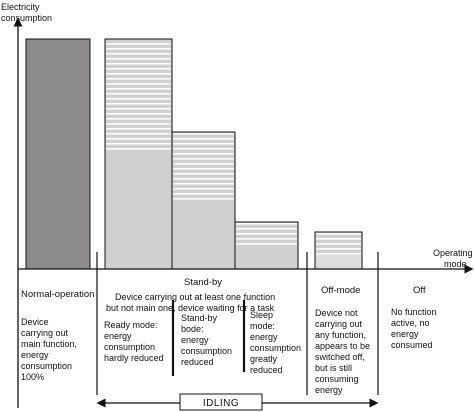 This screenshot has width=474, height=412. I want to click on off-description: No function active, no energy consumed, so click(414, 328).